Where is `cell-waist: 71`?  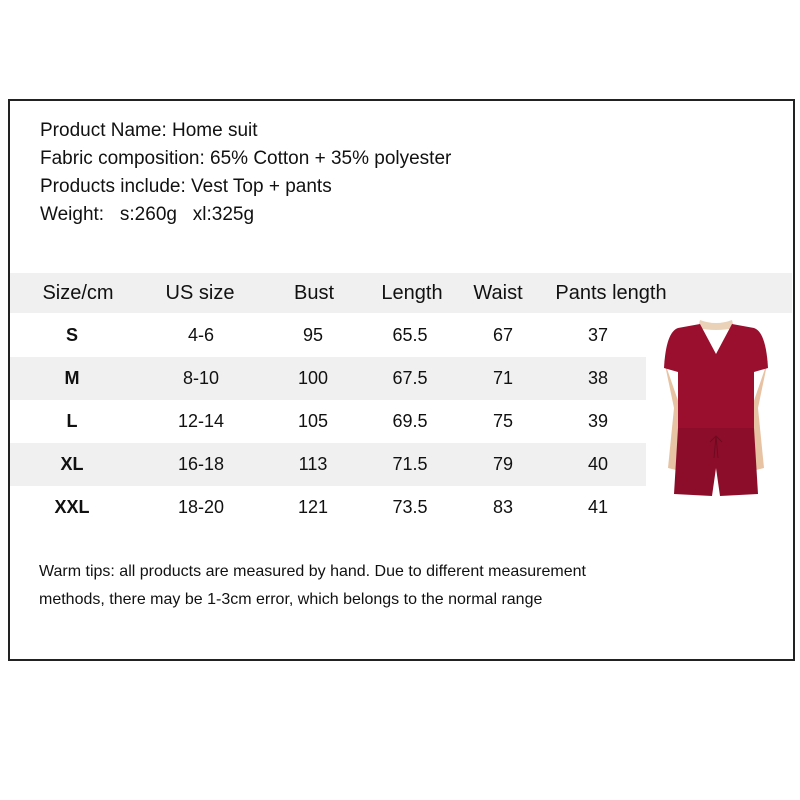 cell-waist: 71 is located at coordinates (503, 378).